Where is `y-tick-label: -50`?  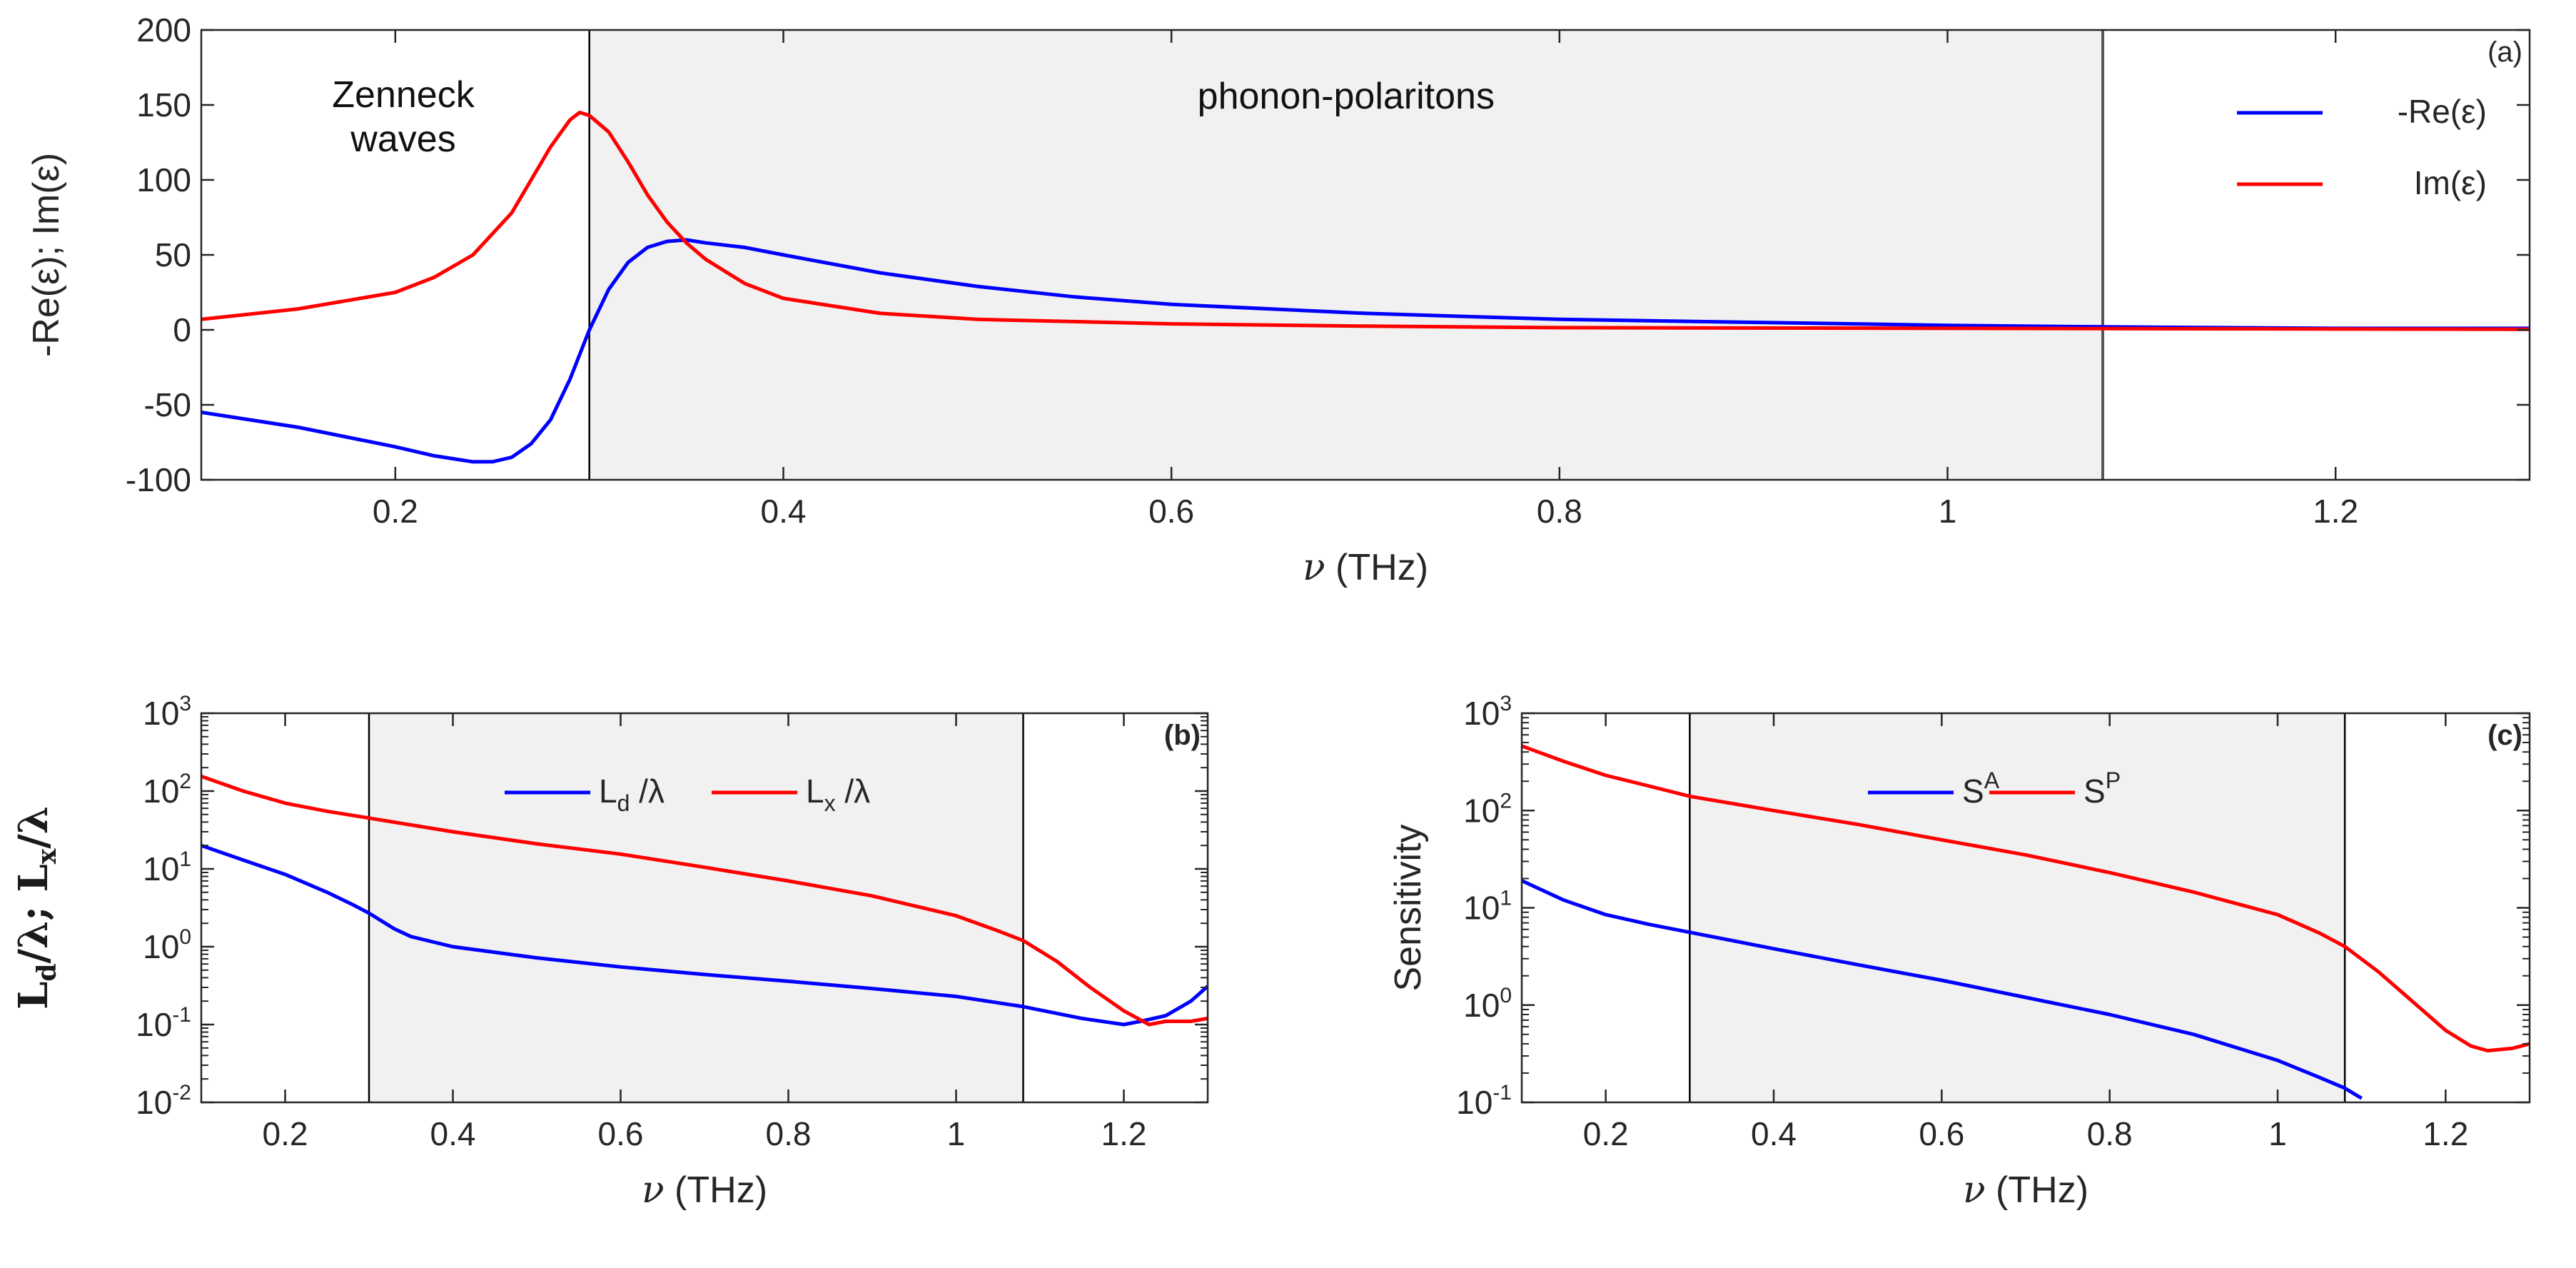
y-tick-label: -50 is located at coordinates (167, 404).